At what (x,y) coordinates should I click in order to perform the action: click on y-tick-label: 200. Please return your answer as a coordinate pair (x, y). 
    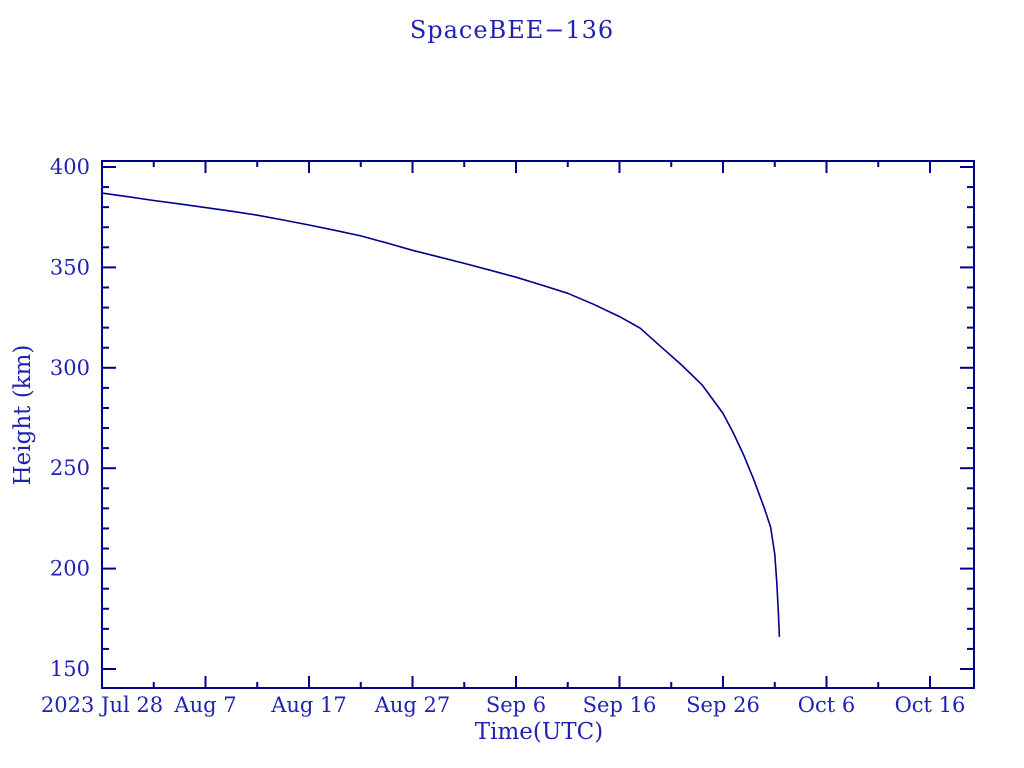
    Looking at the image, I should click on (70, 569).